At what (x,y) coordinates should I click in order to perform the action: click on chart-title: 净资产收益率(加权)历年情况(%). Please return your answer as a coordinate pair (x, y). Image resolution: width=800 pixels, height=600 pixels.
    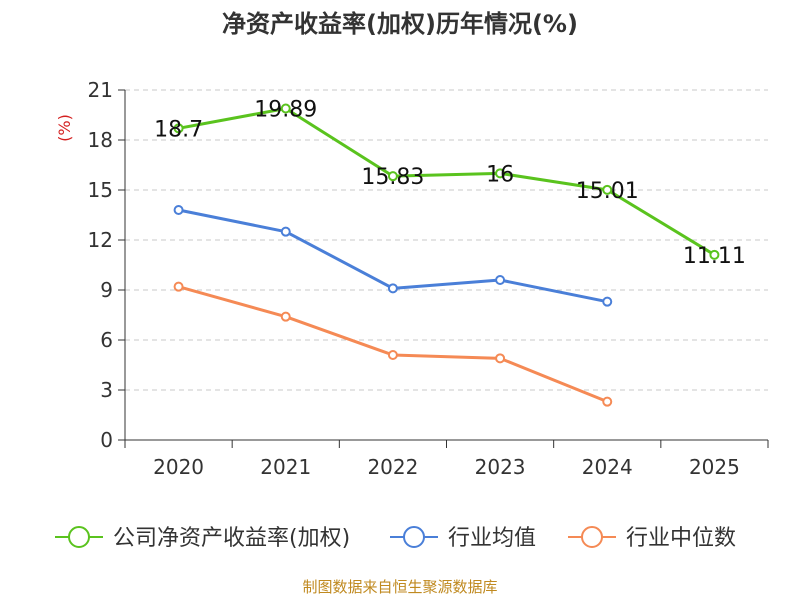
    Looking at the image, I should click on (400, 24).